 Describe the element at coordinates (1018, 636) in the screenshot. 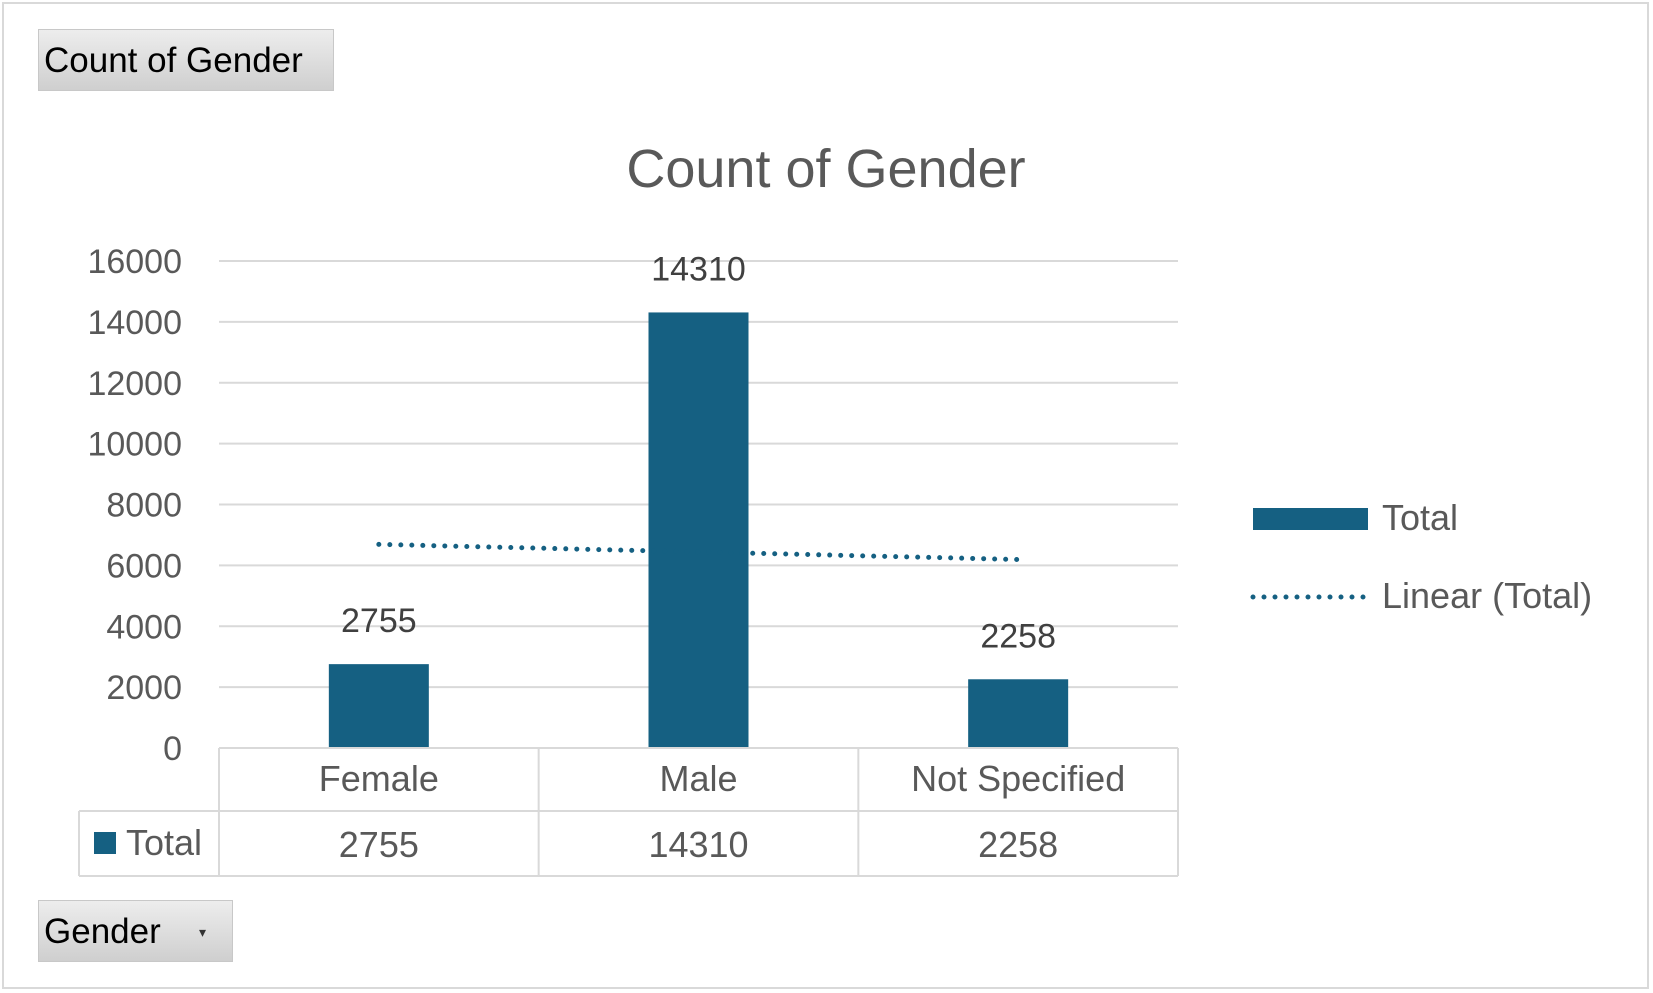

I see `data-label: 2258` at that location.